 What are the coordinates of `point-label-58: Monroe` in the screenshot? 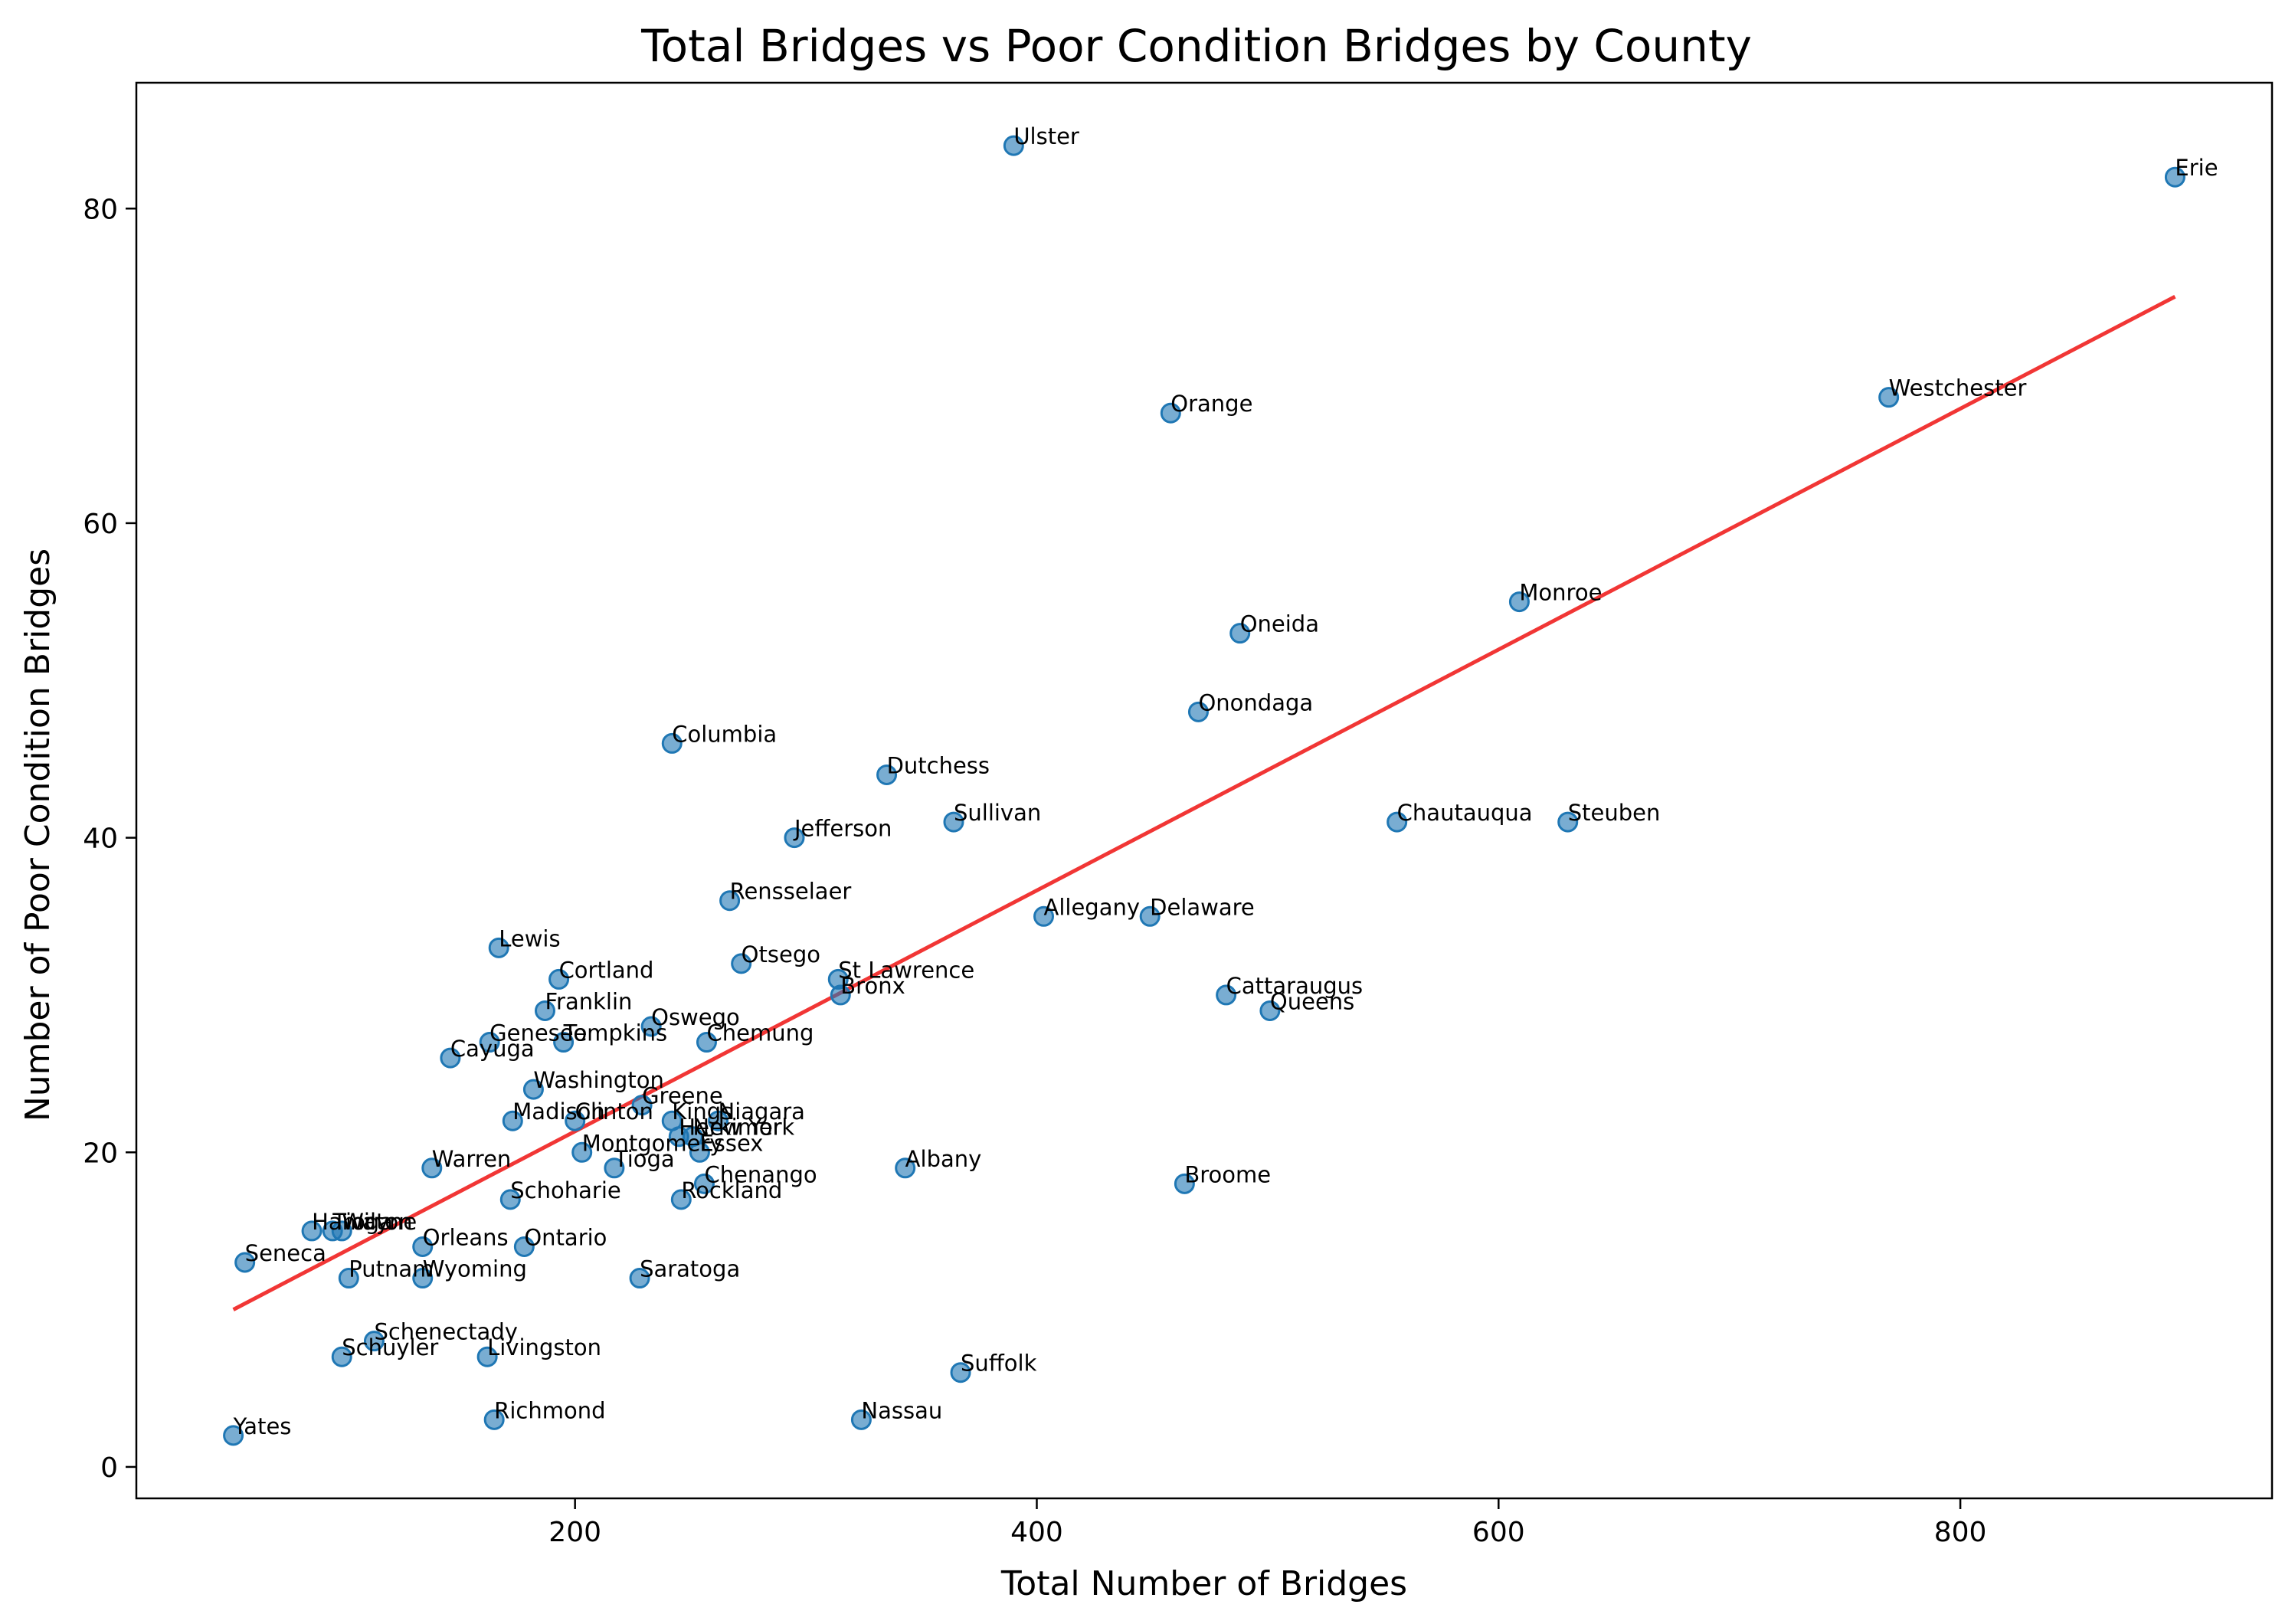 It's located at (1560, 593).